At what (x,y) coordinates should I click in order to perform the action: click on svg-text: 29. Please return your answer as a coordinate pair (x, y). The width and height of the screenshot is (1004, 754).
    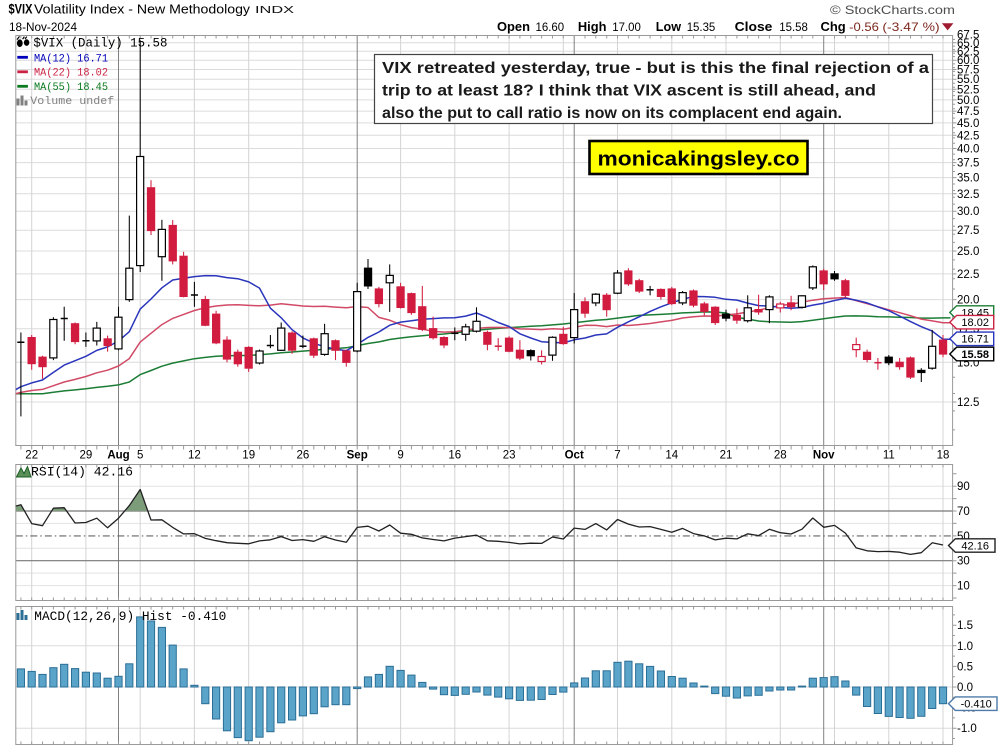
    Looking at the image, I should click on (86, 456).